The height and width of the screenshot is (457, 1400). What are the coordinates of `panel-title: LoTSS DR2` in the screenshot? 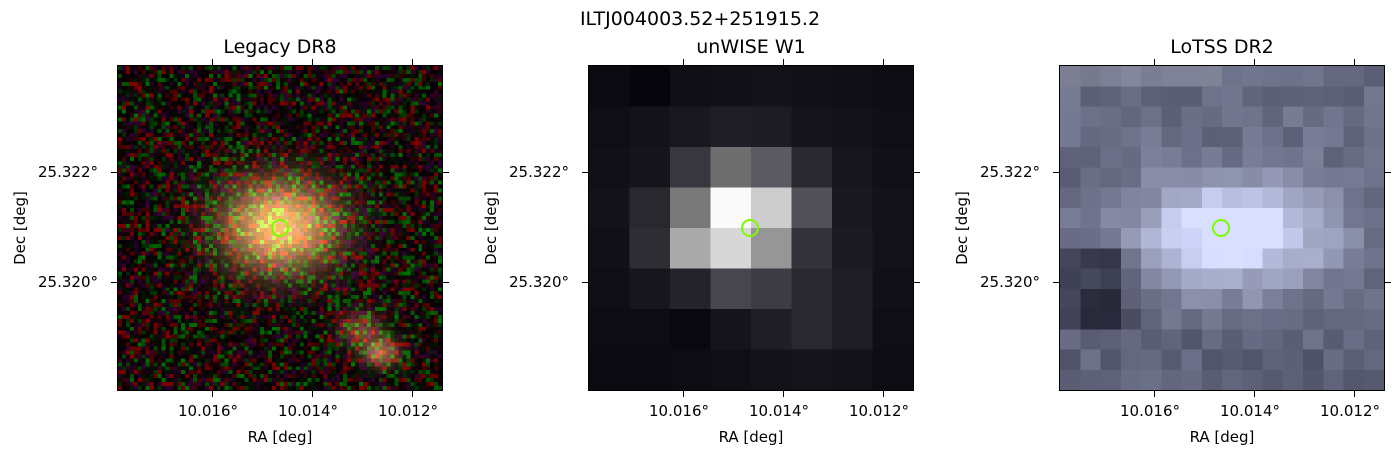 It's located at (1222, 47).